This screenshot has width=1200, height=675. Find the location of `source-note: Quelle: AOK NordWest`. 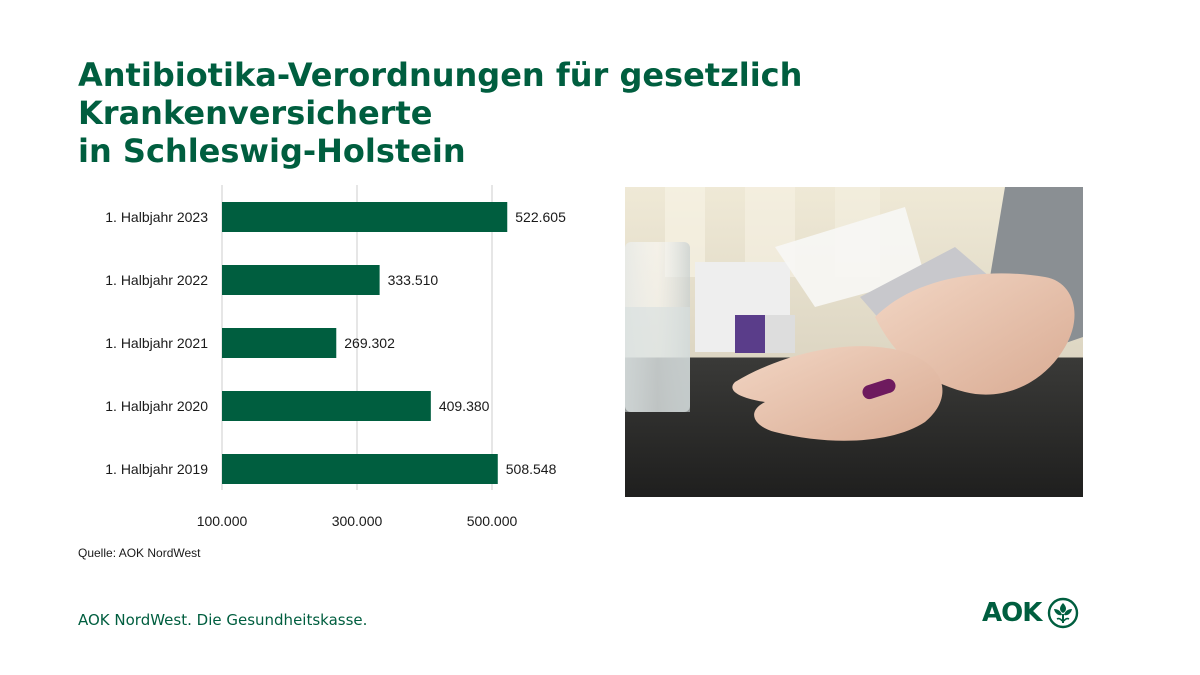

source-note: Quelle: AOK NordWest is located at coordinates (139, 553).